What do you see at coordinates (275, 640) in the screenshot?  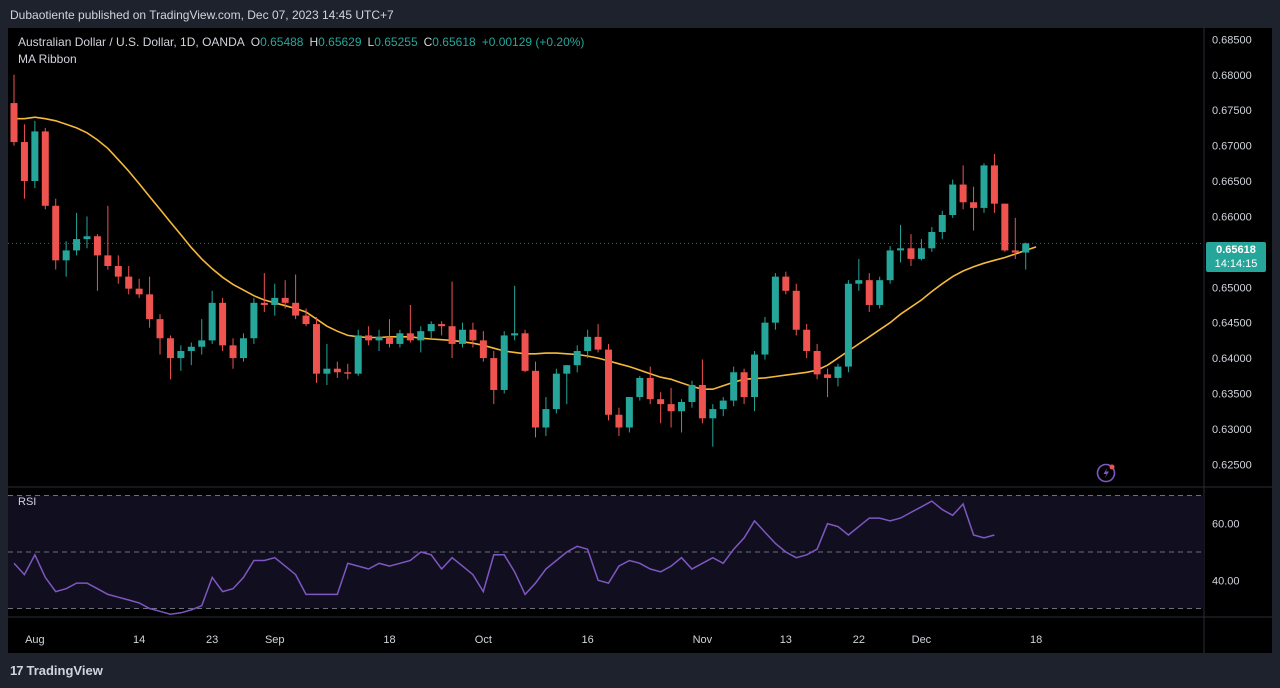 I see `time-tick-label: Sep` at bounding box center [275, 640].